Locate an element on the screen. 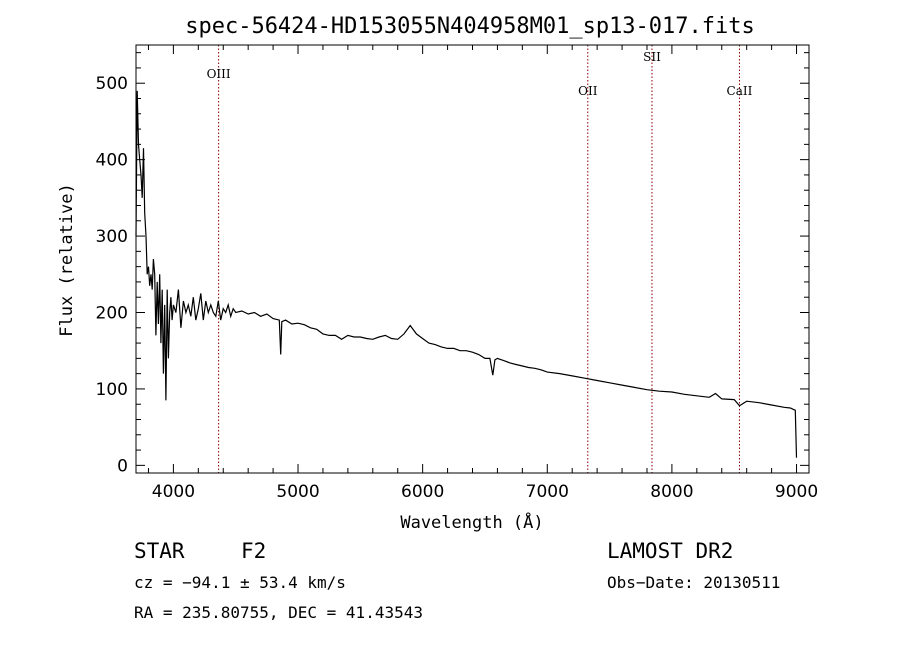 The width and height of the screenshot is (900, 649). line-label-oiii: OIII is located at coordinates (219, 74).